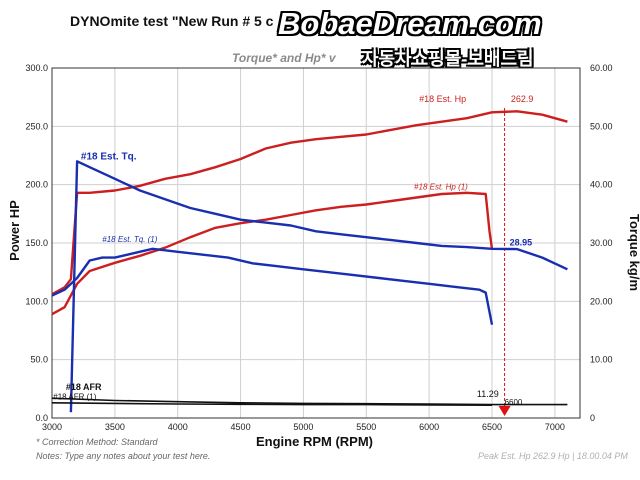 This screenshot has height=480, width=640. What do you see at coordinates (601, 126) in the screenshot?
I see `y2-tick-label: 50.00` at bounding box center [601, 126].